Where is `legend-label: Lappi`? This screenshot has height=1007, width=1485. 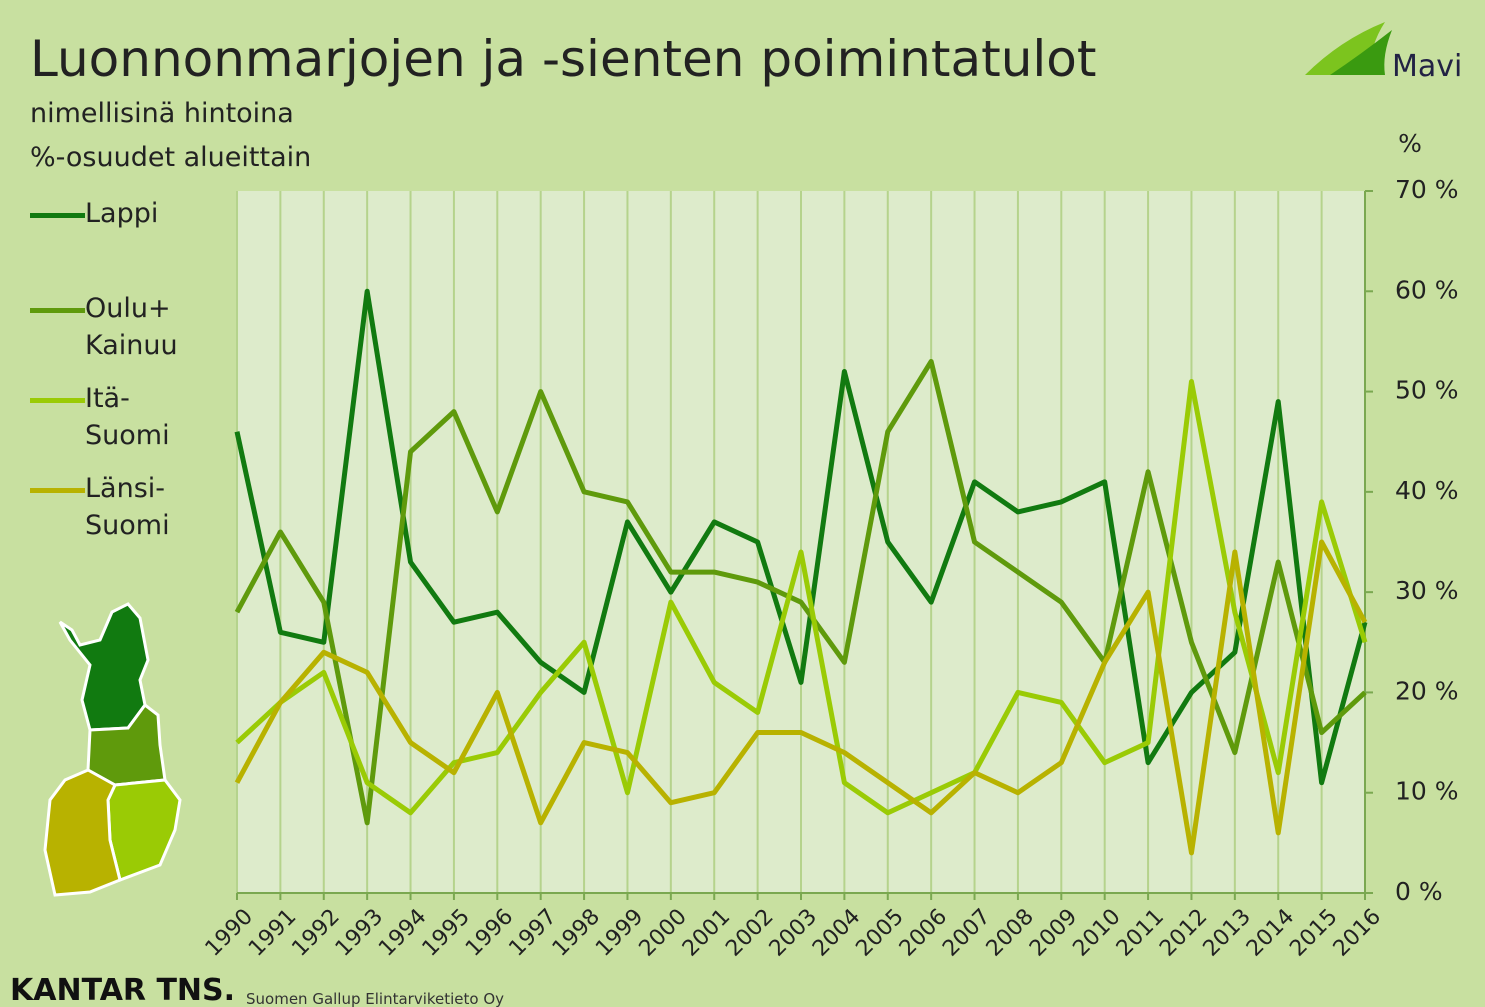 legend-label: Lappi is located at coordinates (122, 213).